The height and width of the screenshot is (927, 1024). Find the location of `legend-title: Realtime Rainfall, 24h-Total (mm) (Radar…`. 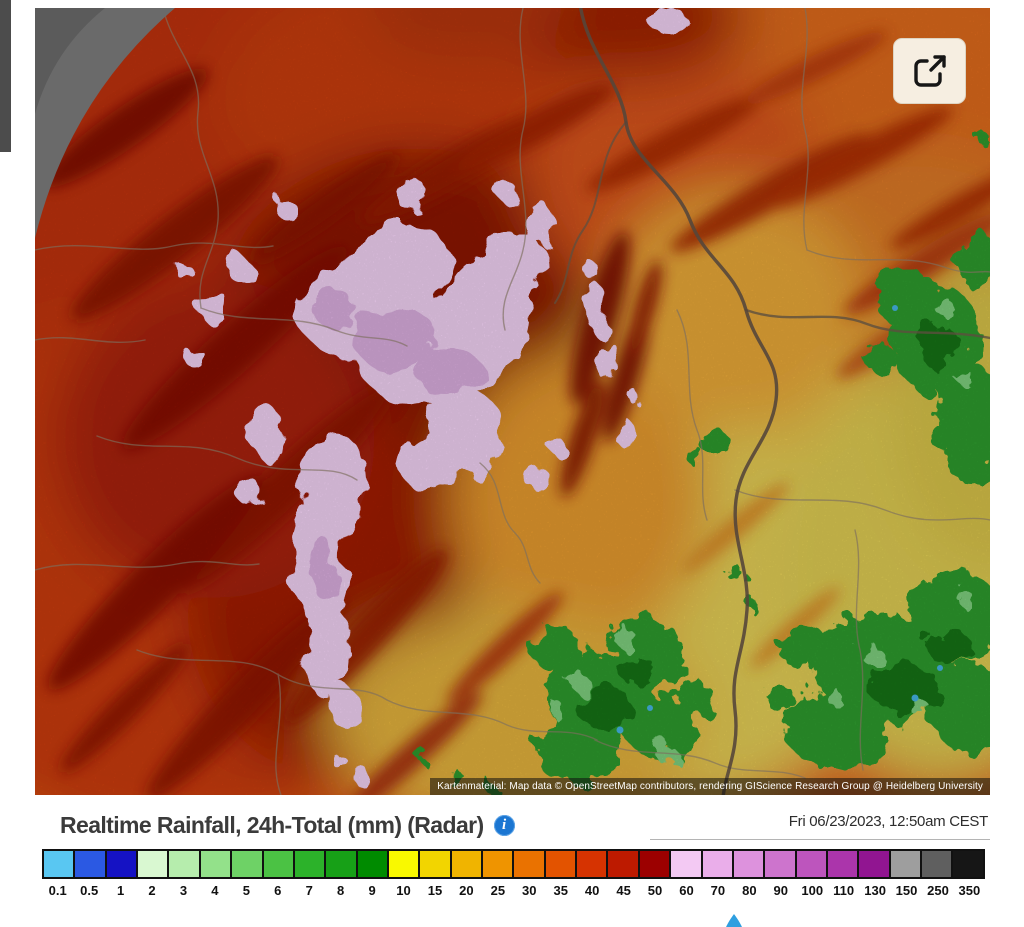

legend-title: Realtime Rainfall, 24h-Total (mm) (Radar… is located at coordinates (272, 825).